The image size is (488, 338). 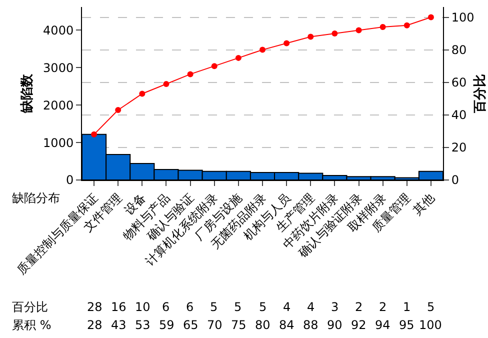 I want to click on y2-tick-label: 20, so click(x=459, y=147).